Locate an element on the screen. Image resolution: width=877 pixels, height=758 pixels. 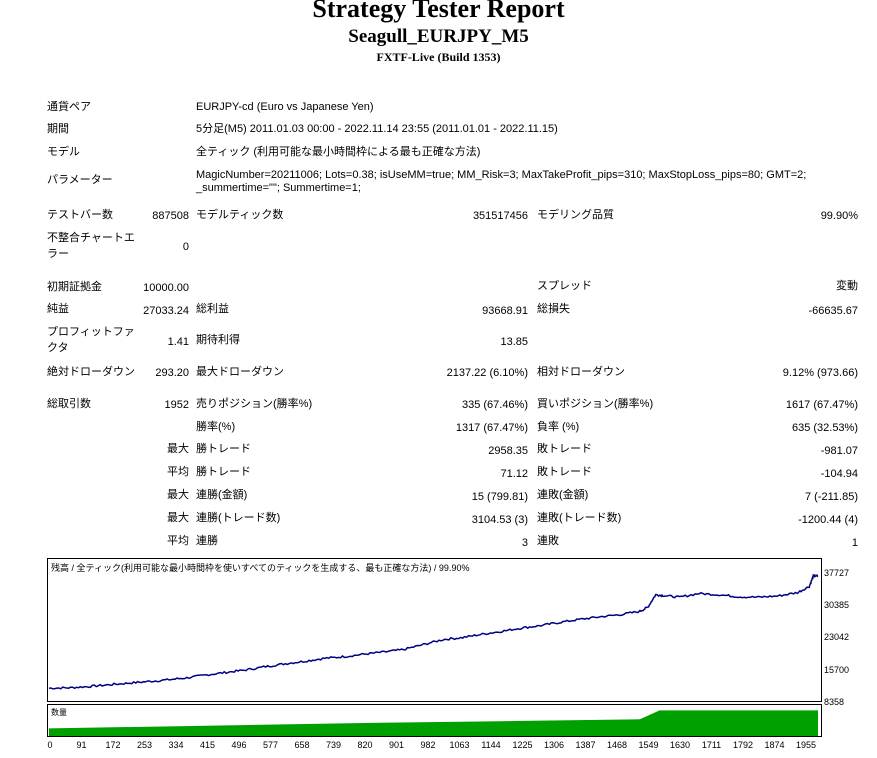
volume-chart: 数量 is located at coordinates (434, 720).